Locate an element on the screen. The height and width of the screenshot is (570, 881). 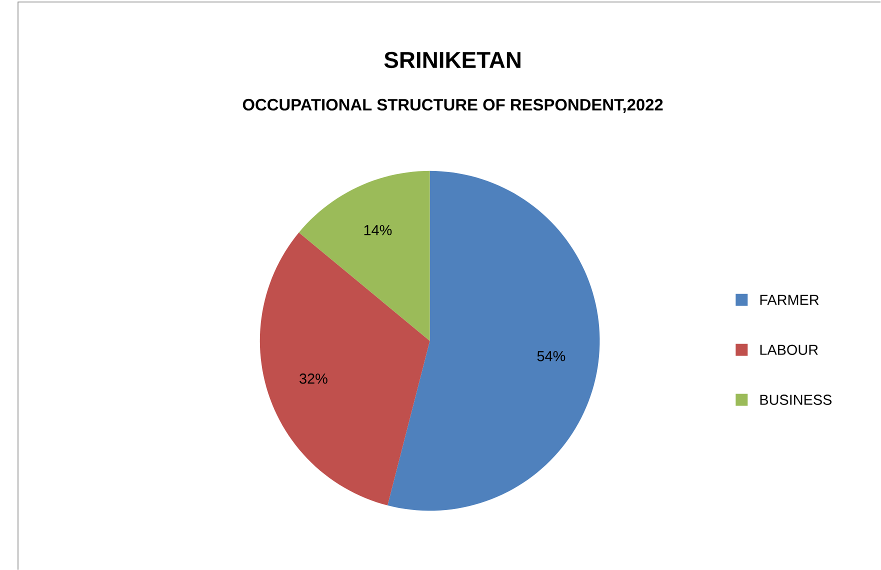
data-label: 32% is located at coordinates (314, 378).